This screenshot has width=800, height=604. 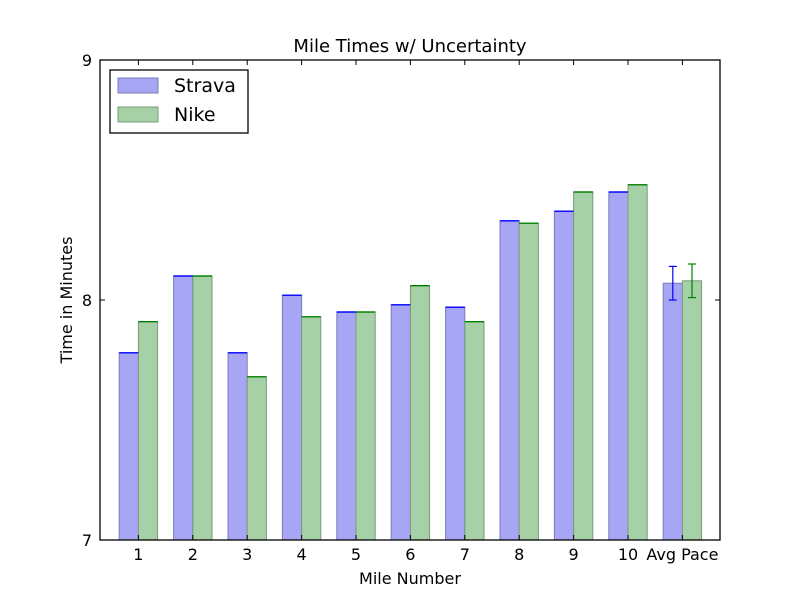 I want to click on x-tick-label: 1, so click(x=138, y=554).